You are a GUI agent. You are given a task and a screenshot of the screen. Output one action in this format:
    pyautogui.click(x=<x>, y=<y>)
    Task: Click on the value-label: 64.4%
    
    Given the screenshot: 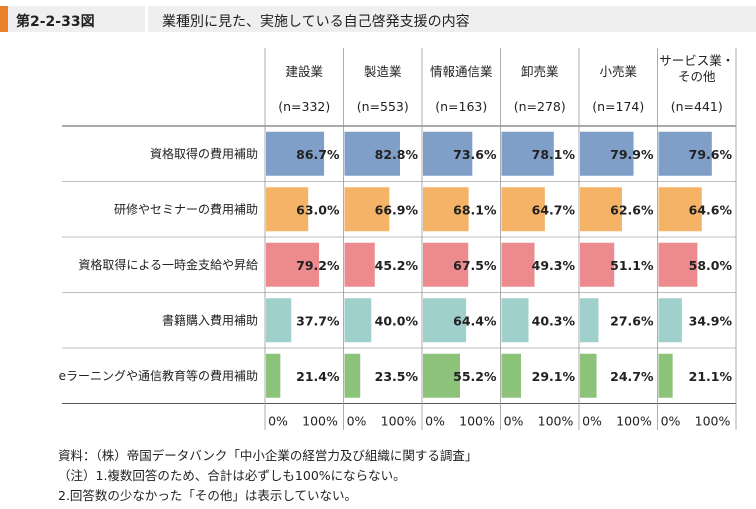 What is the action you would take?
    pyautogui.click(x=475, y=320)
    